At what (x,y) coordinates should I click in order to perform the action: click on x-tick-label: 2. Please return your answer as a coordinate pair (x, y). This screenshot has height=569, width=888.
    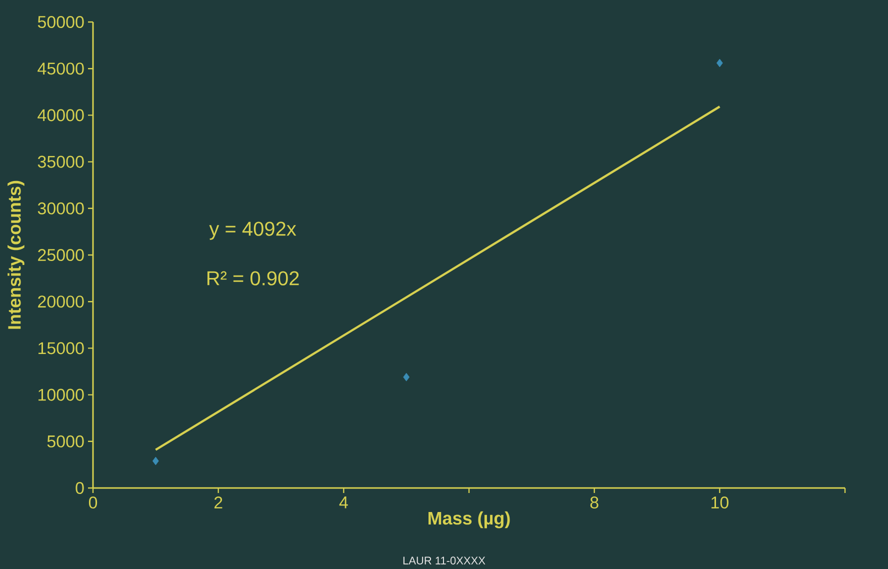
    Looking at the image, I should click on (218, 502).